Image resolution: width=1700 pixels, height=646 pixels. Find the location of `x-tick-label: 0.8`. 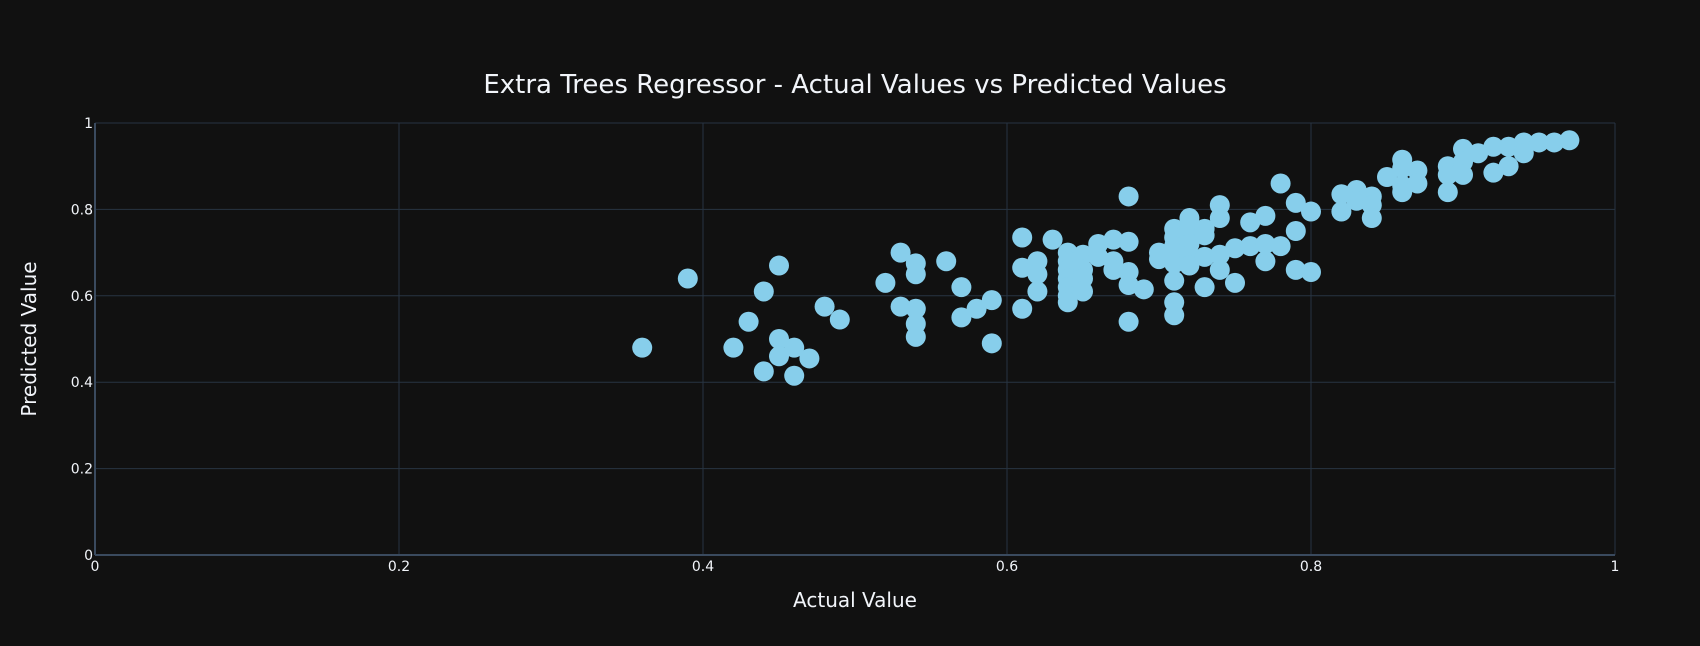

x-tick-label: 0.8 is located at coordinates (1311, 567).